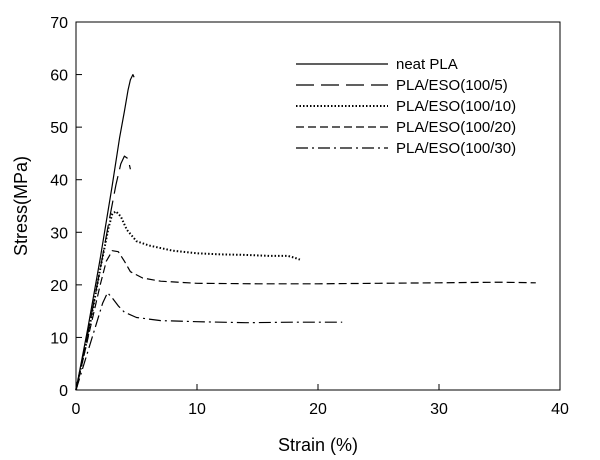 The height and width of the screenshot is (460, 600). I want to click on x-tick-label: 0, so click(76, 409).